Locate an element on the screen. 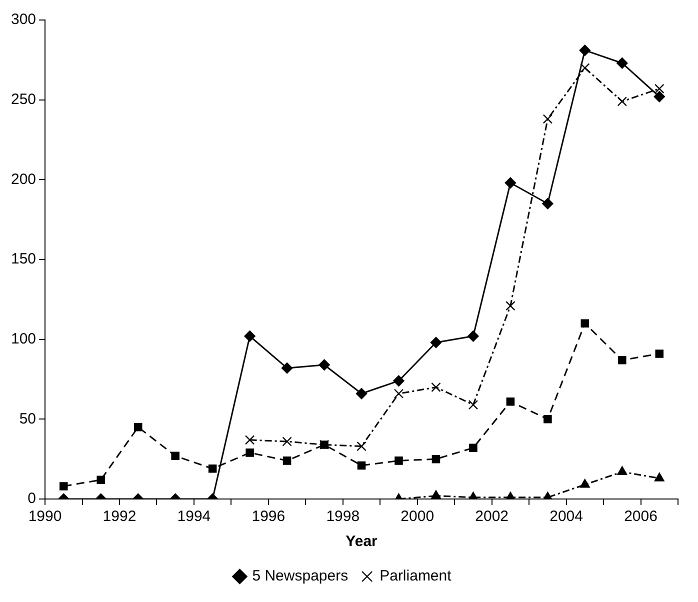  x-tick-label: 2006 is located at coordinates (641, 517).